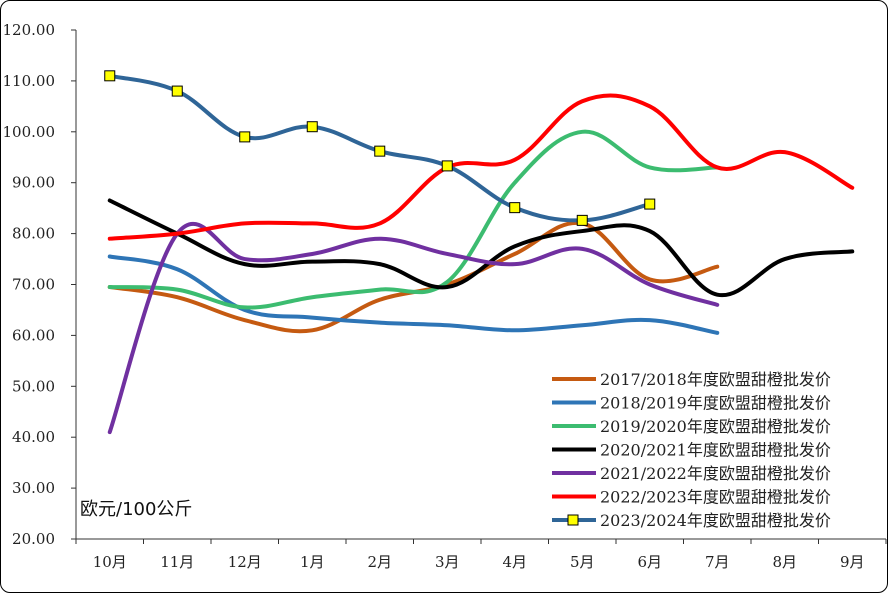  Describe the element at coordinates (110, 562) in the screenshot. I see `x-tick-label: 10月` at that location.